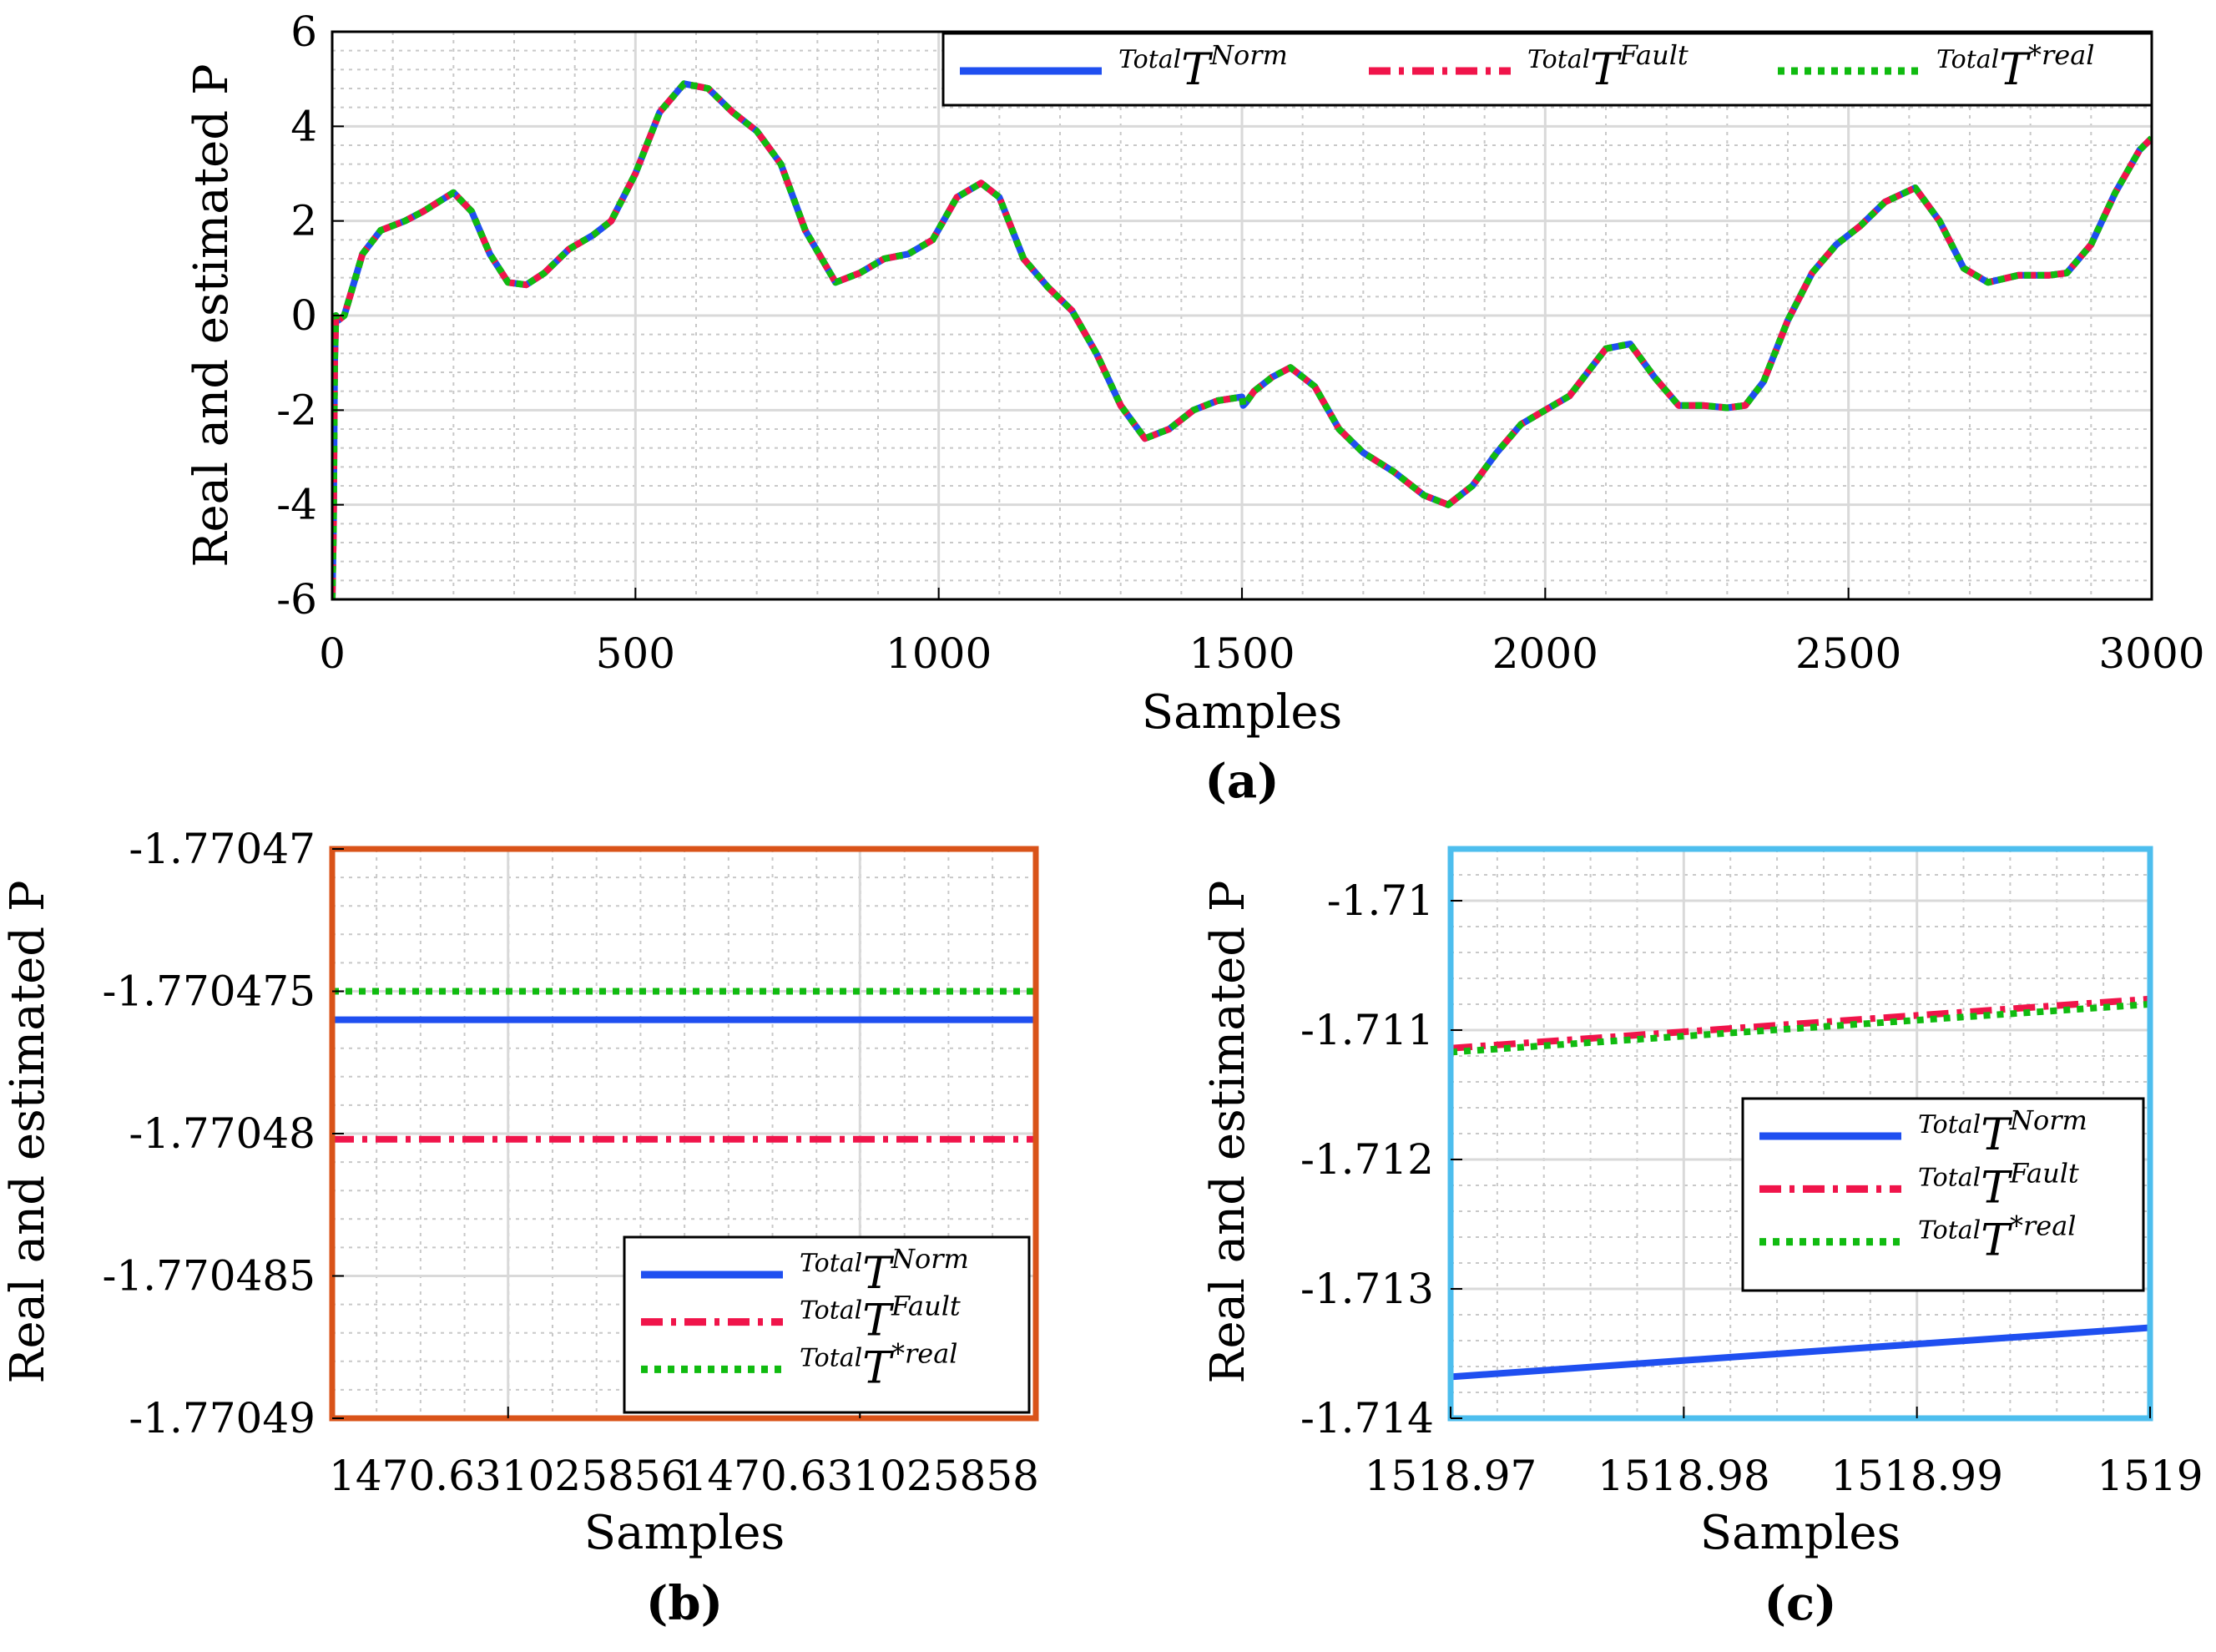 The image size is (2216, 1652). I want to click on xtick-label-a: 1500, so click(1242, 653).